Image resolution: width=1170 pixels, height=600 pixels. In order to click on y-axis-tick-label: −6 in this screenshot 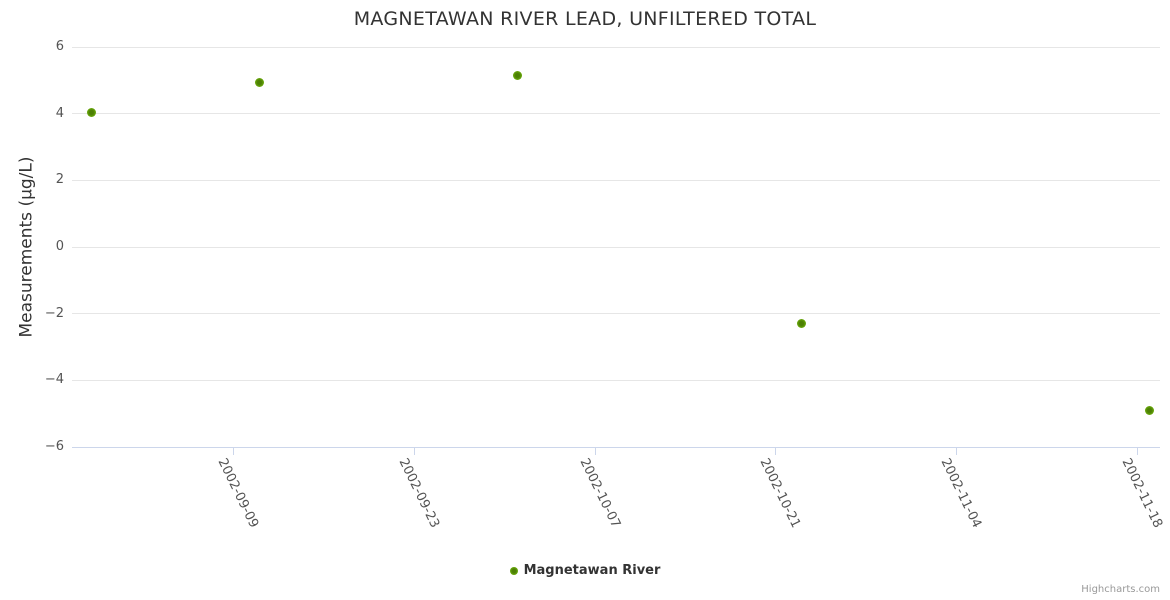, I will do `click(54, 446)`.